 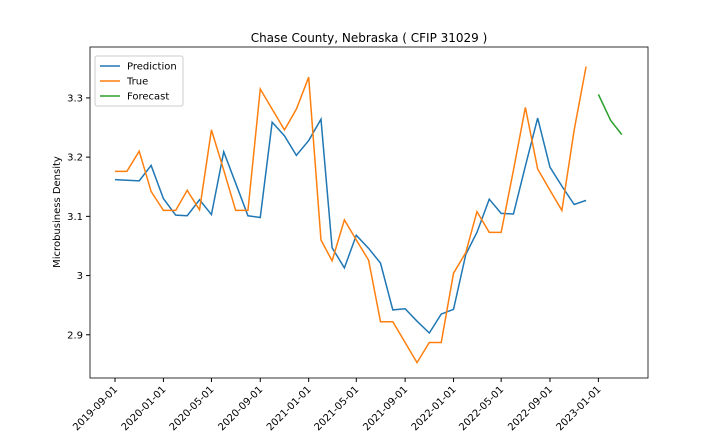 What do you see at coordinates (289, 408) in the screenshot?
I see `x-tick-label: 2021-01-01` at bounding box center [289, 408].